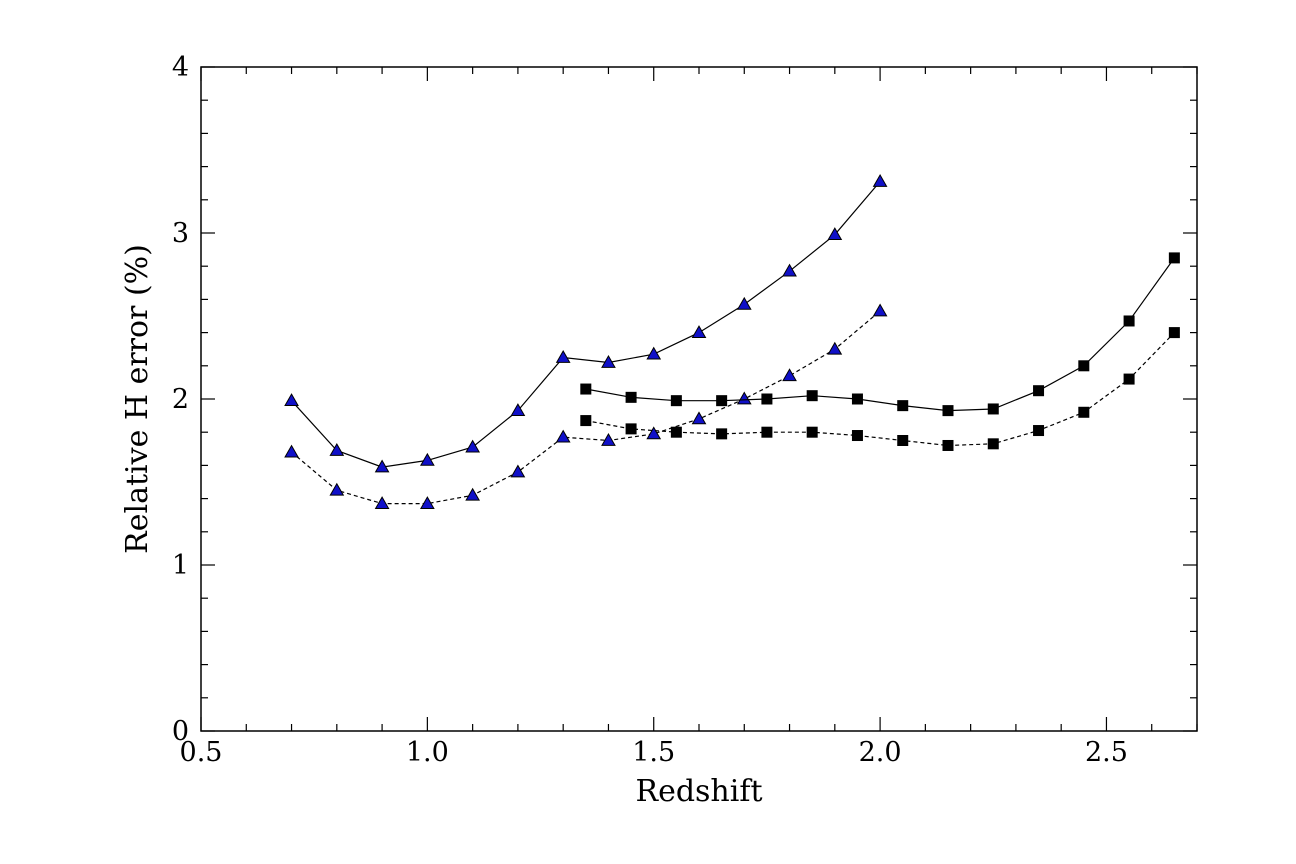  I want to click on x-tick-label: 1.5, so click(653, 752).